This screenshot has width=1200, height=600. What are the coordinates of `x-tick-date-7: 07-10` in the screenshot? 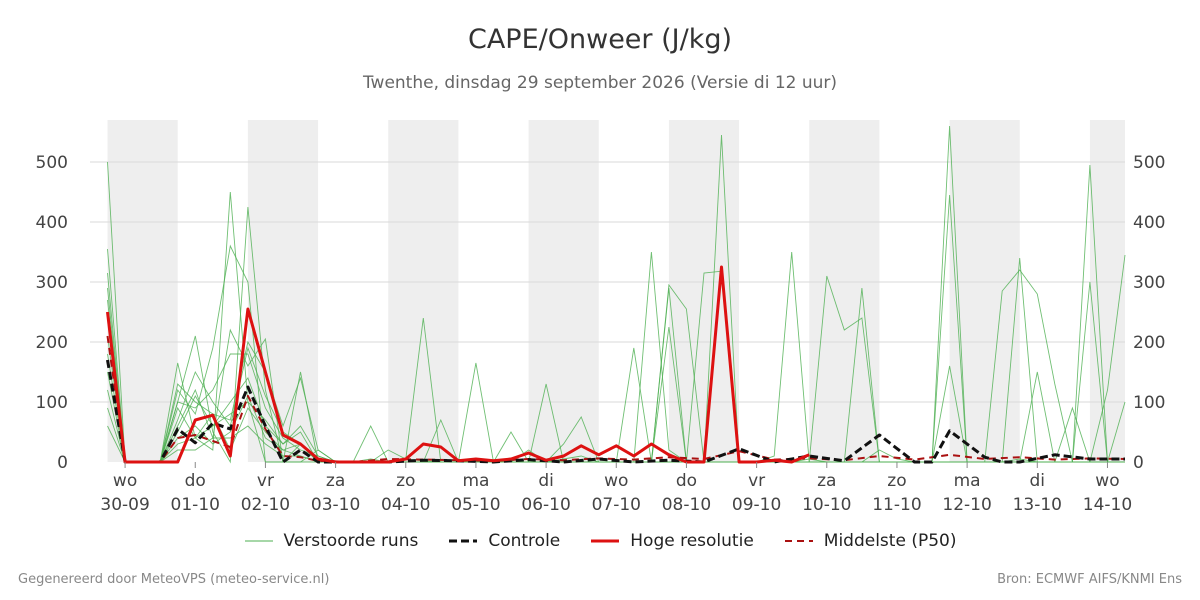 It's located at (616, 505).